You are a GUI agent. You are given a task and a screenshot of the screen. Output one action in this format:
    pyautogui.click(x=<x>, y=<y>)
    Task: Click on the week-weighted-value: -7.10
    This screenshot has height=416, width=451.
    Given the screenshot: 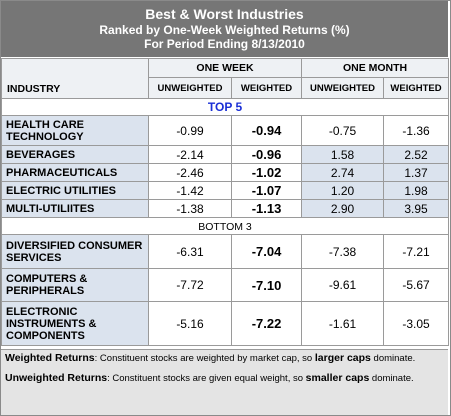 What is the action you would take?
    pyautogui.click(x=266, y=285)
    